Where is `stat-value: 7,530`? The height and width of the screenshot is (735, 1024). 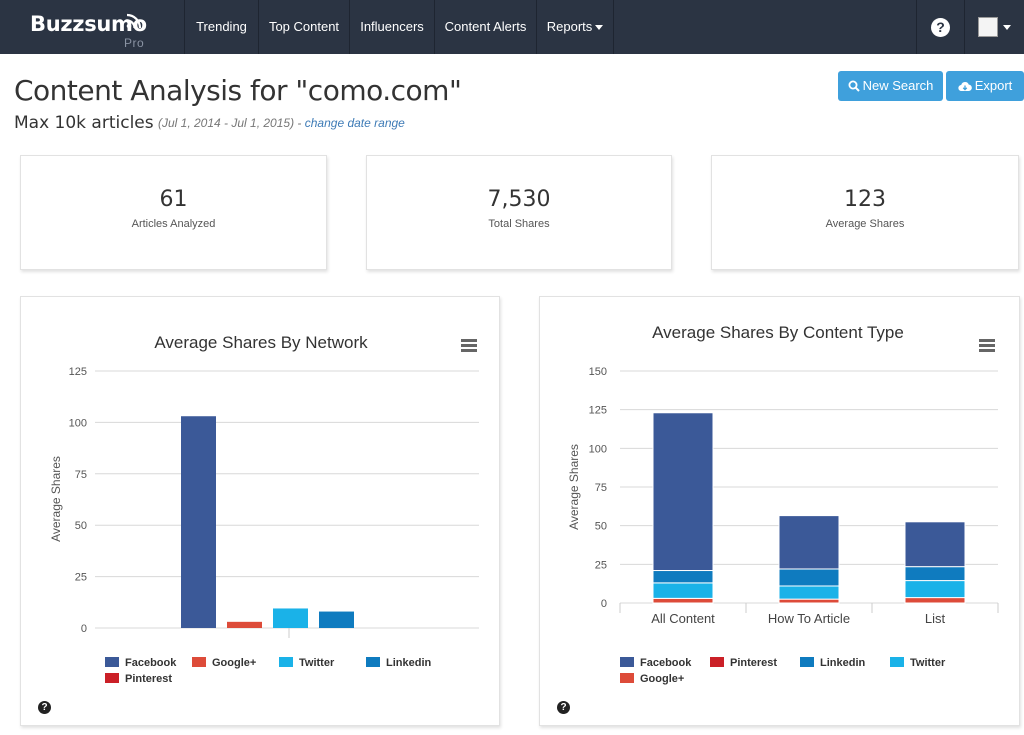
stat-value: 7,530 is located at coordinates (519, 199).